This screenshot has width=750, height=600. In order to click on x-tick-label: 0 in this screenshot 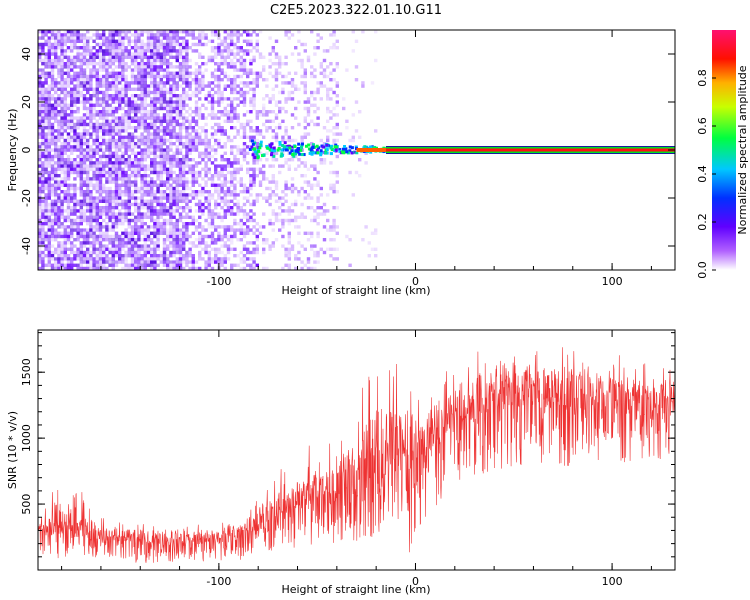, I will do `click(415, 581)`.